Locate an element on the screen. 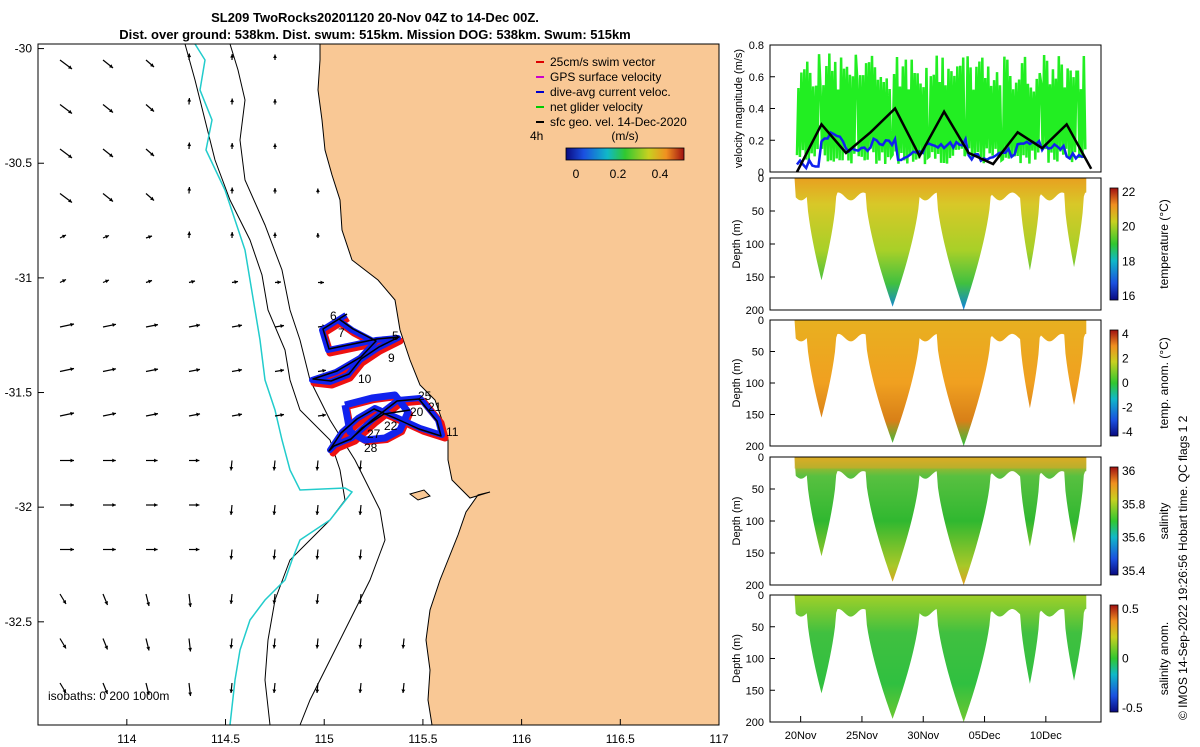 The width and height of the screenshot is (1200, 747). series-net-glider-velocity is located at coordinates (941, 109).